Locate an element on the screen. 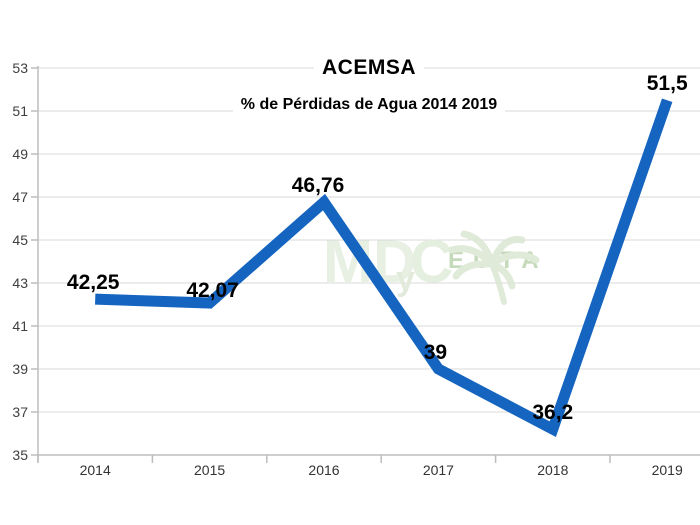 The height and width of the screenshot is (525, 700). y-axis-tick-label: 37 is located at coordinates (20, 412).